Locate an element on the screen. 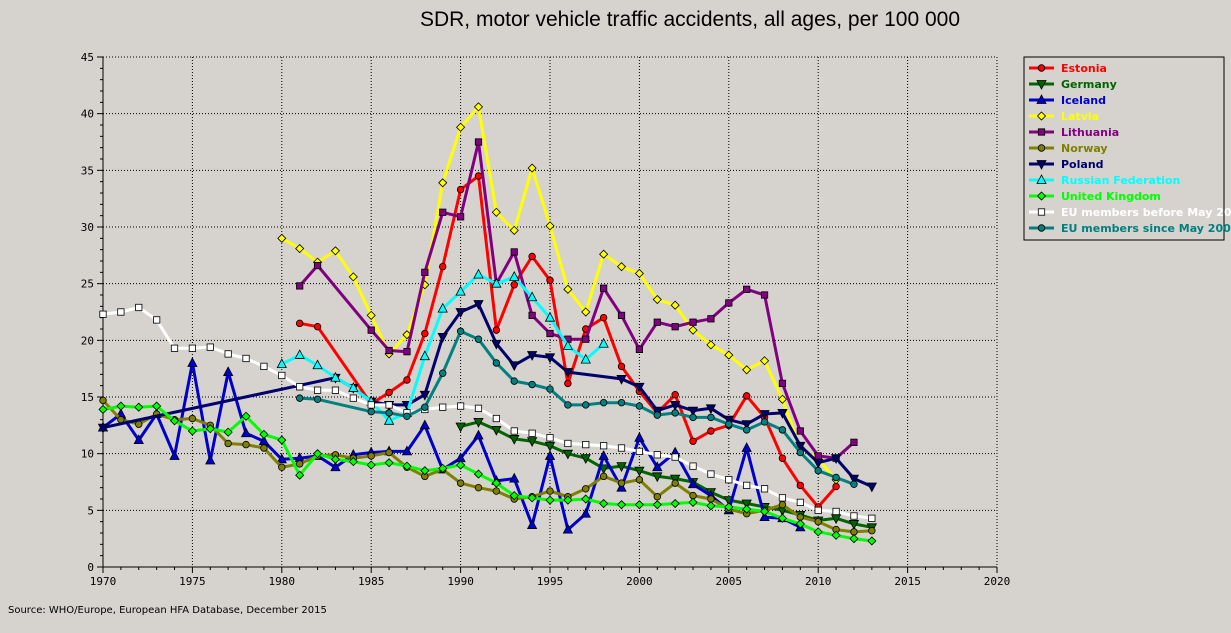  legend-item-lithuania: Lithuania is located at coordinates (1074, 132).